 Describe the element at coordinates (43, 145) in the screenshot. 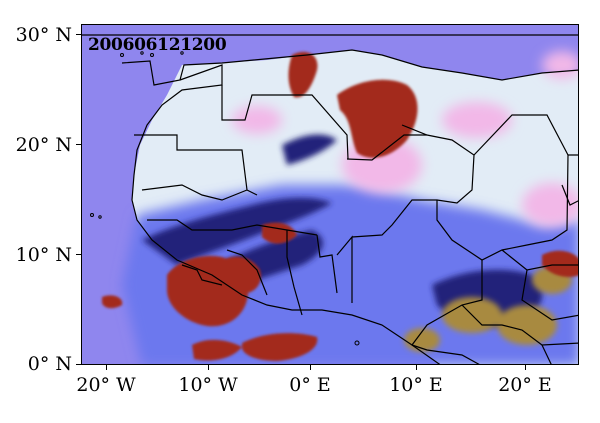

I see `lat-label-20n: 20° N` at that location.